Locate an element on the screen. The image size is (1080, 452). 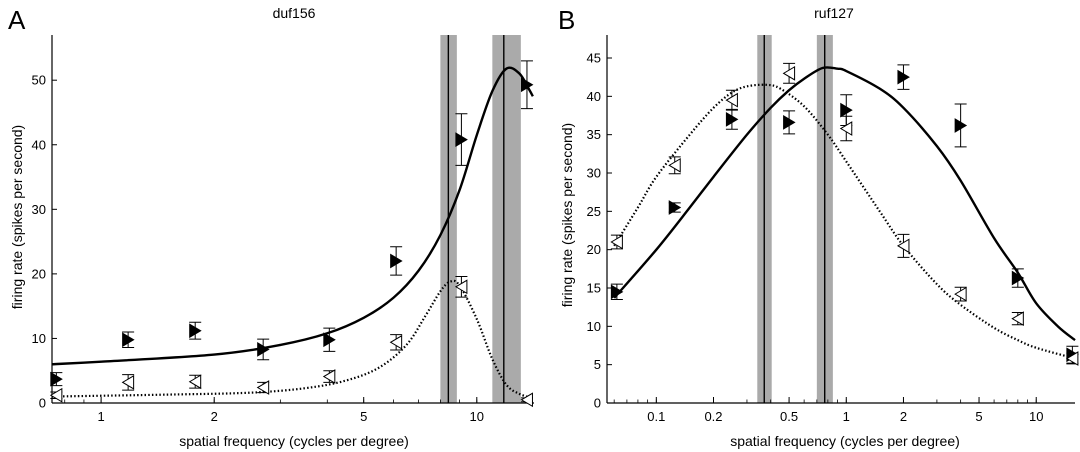
panel-a-x-tick-label: 10 is located at coordinates (477, 416).